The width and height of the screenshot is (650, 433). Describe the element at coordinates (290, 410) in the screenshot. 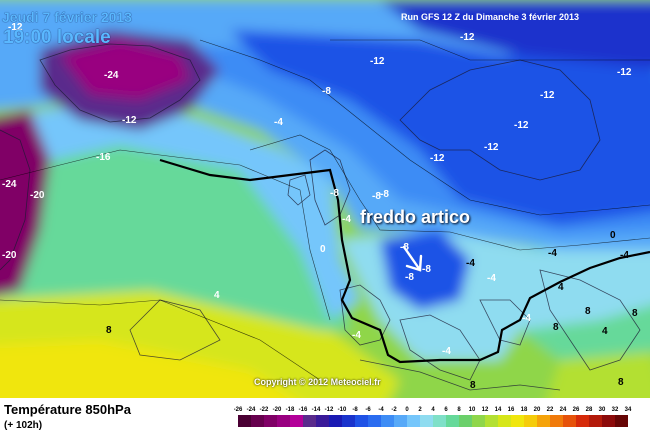

I see `legend-tick-label: -18` at that location.